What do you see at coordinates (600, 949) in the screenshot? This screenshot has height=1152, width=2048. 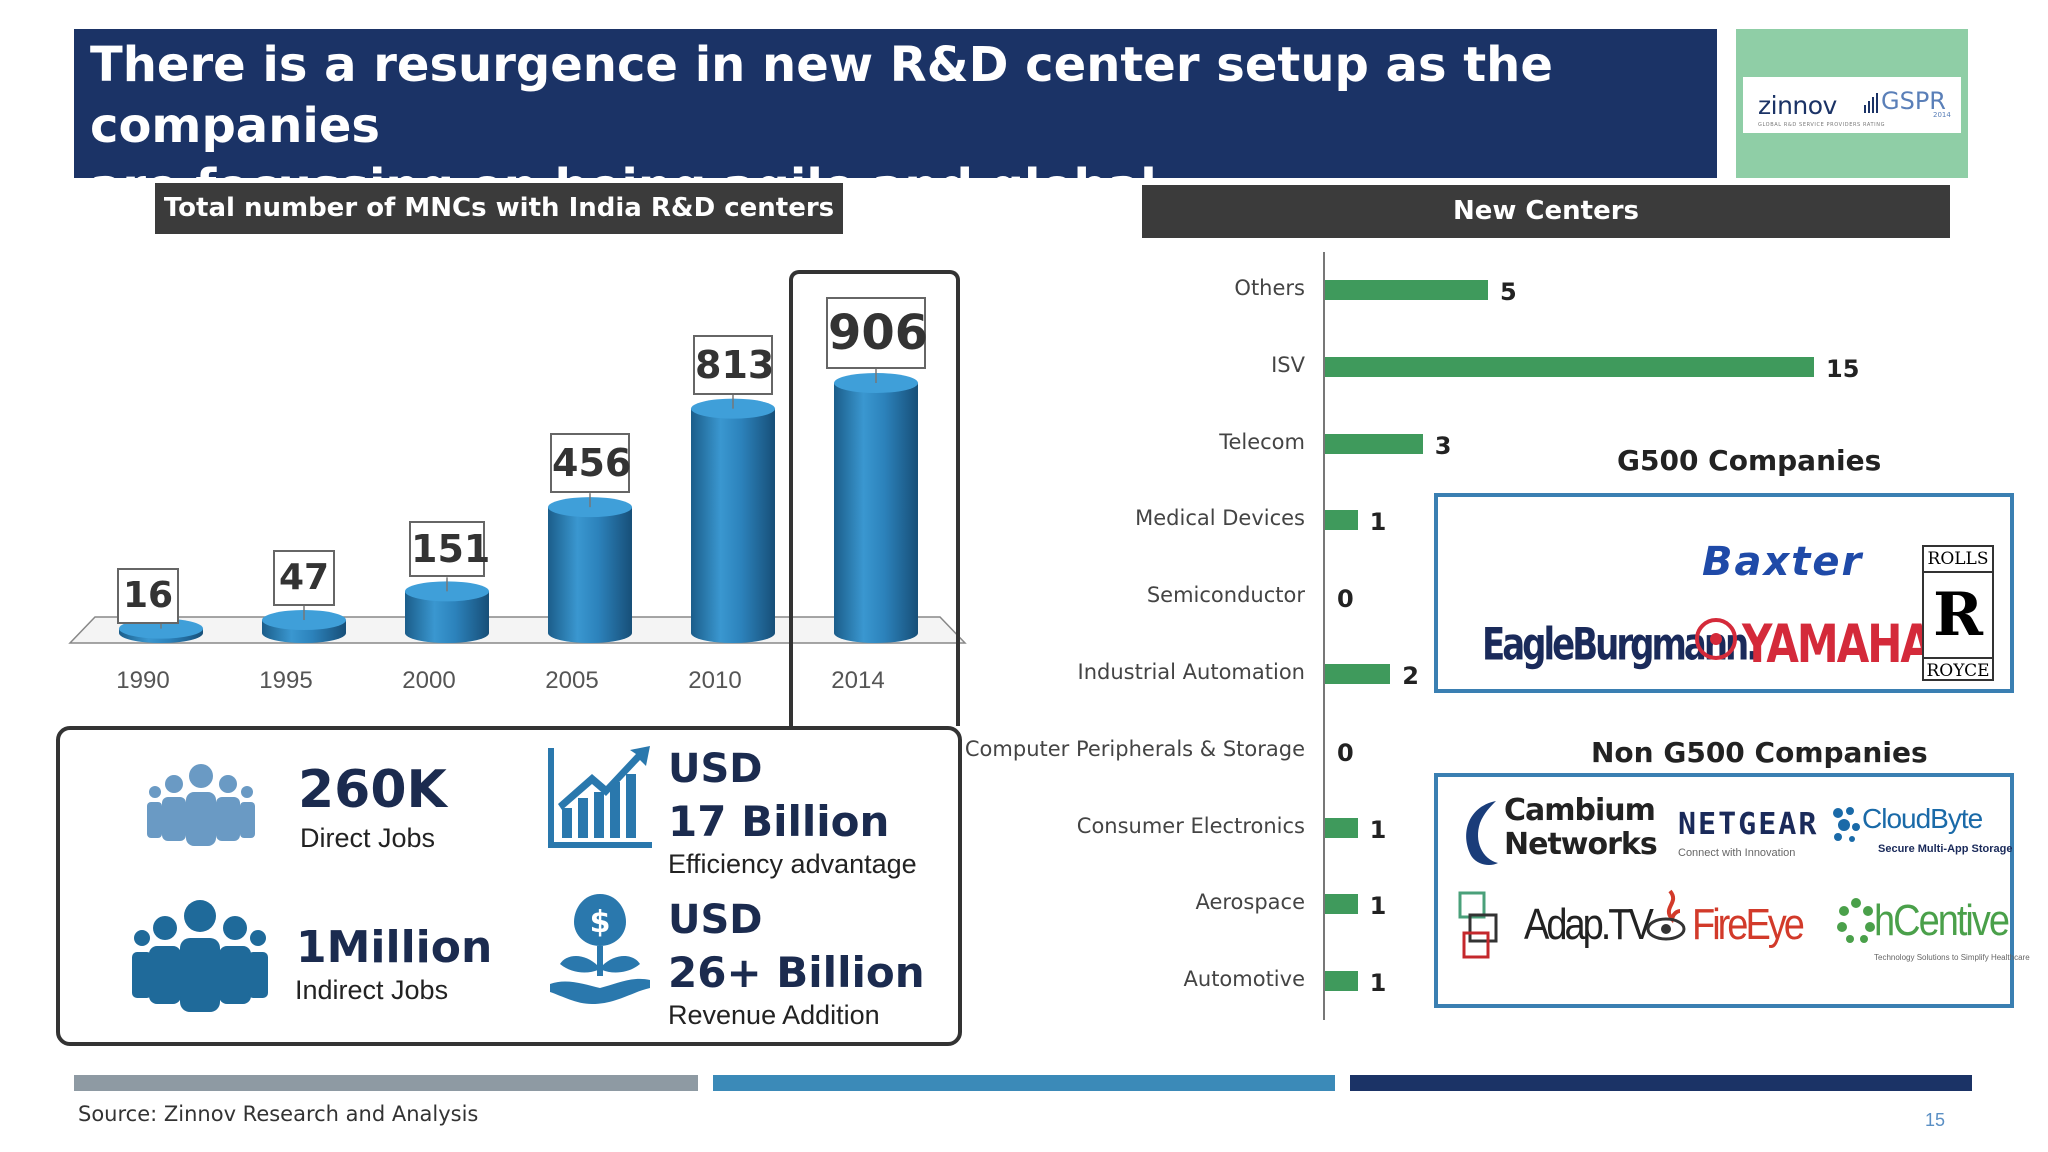 I see `money-plant-hand-icon: $` at bounding box center [600, 949].